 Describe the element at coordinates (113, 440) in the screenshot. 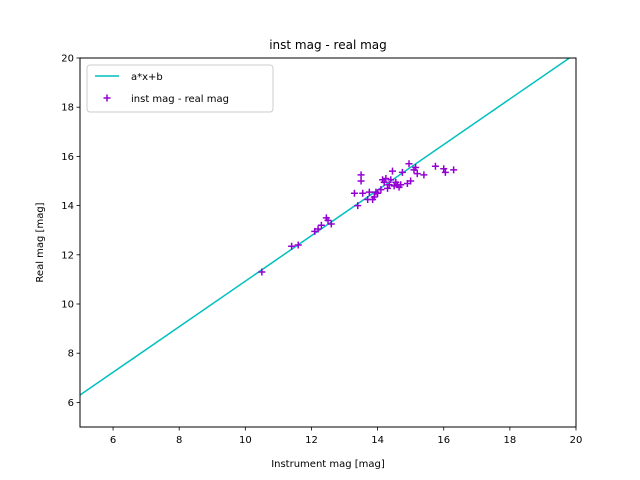

I see `x-tick-label: 6` at that location.